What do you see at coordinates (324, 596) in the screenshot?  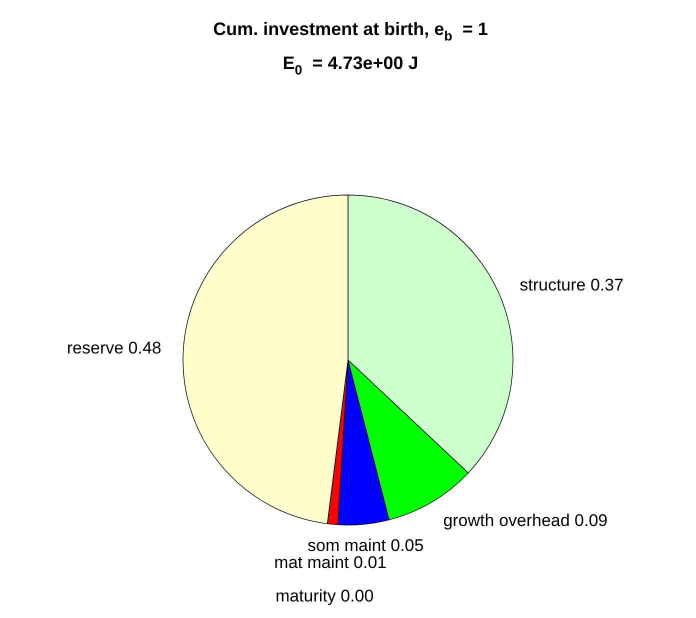 I see `category-label: maturity 0.00` at bounding box center [324, 596].